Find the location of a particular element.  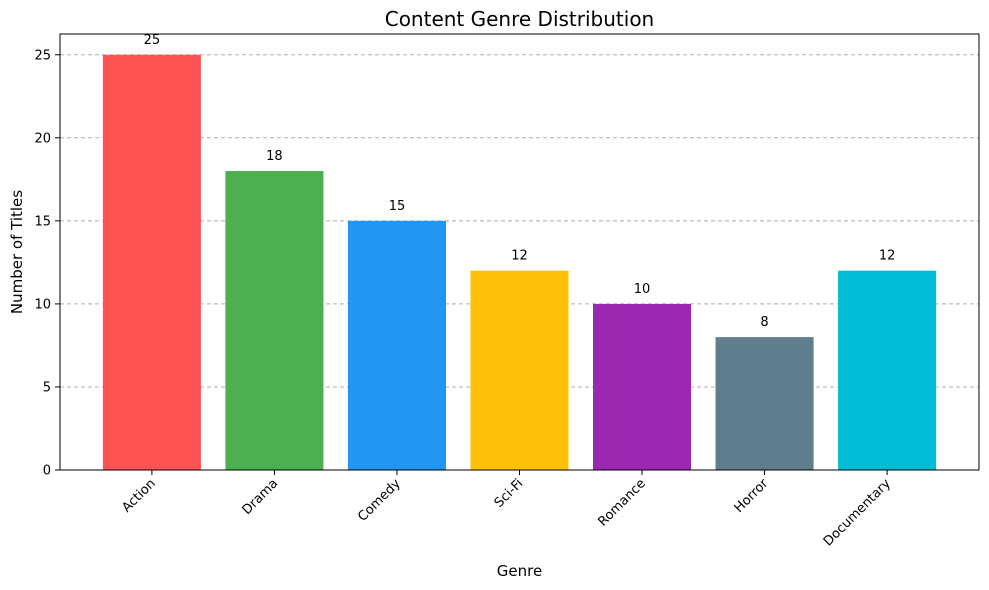

bar-drama is located at coordinates (274, 320).